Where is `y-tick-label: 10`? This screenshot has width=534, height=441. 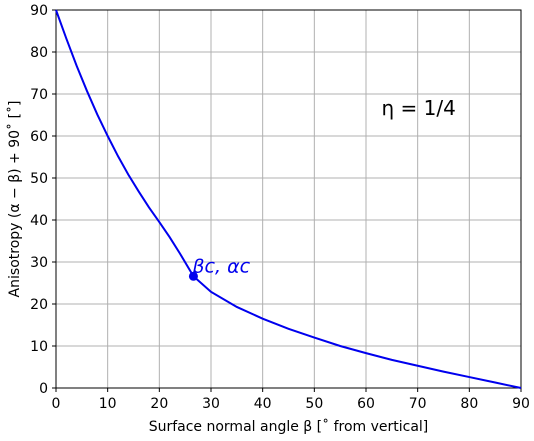
y-tick-label: 10 is located at coordinates (39, 347).